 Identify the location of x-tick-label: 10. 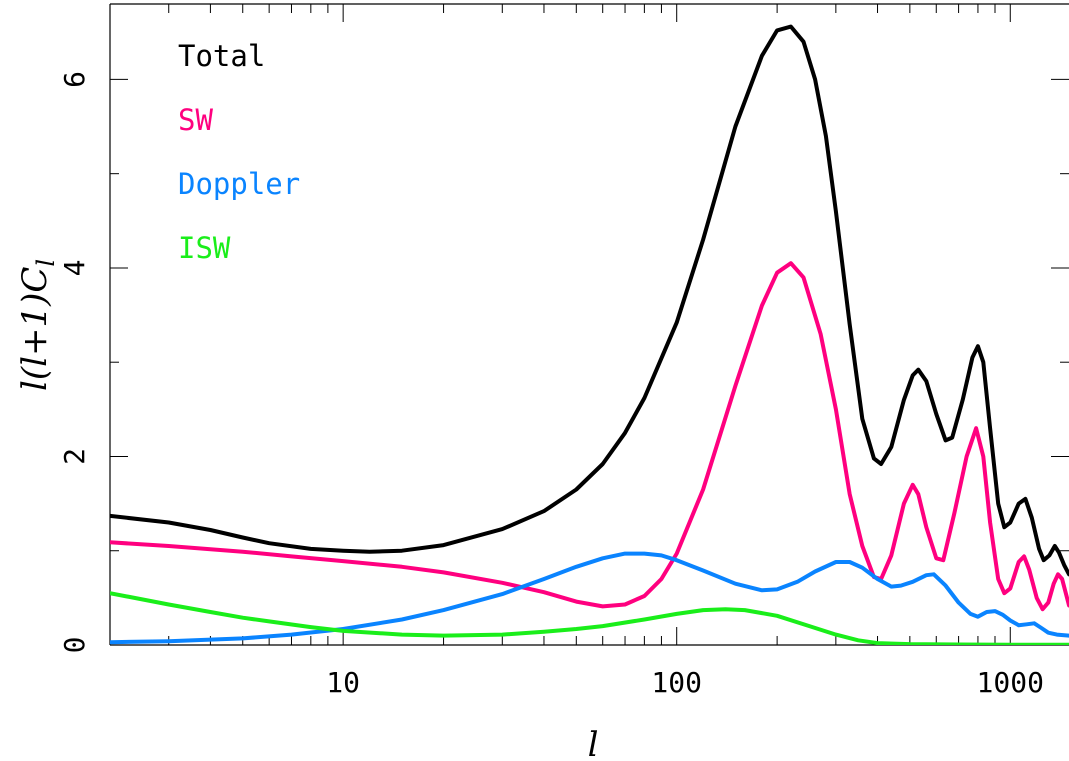
(343, 682).